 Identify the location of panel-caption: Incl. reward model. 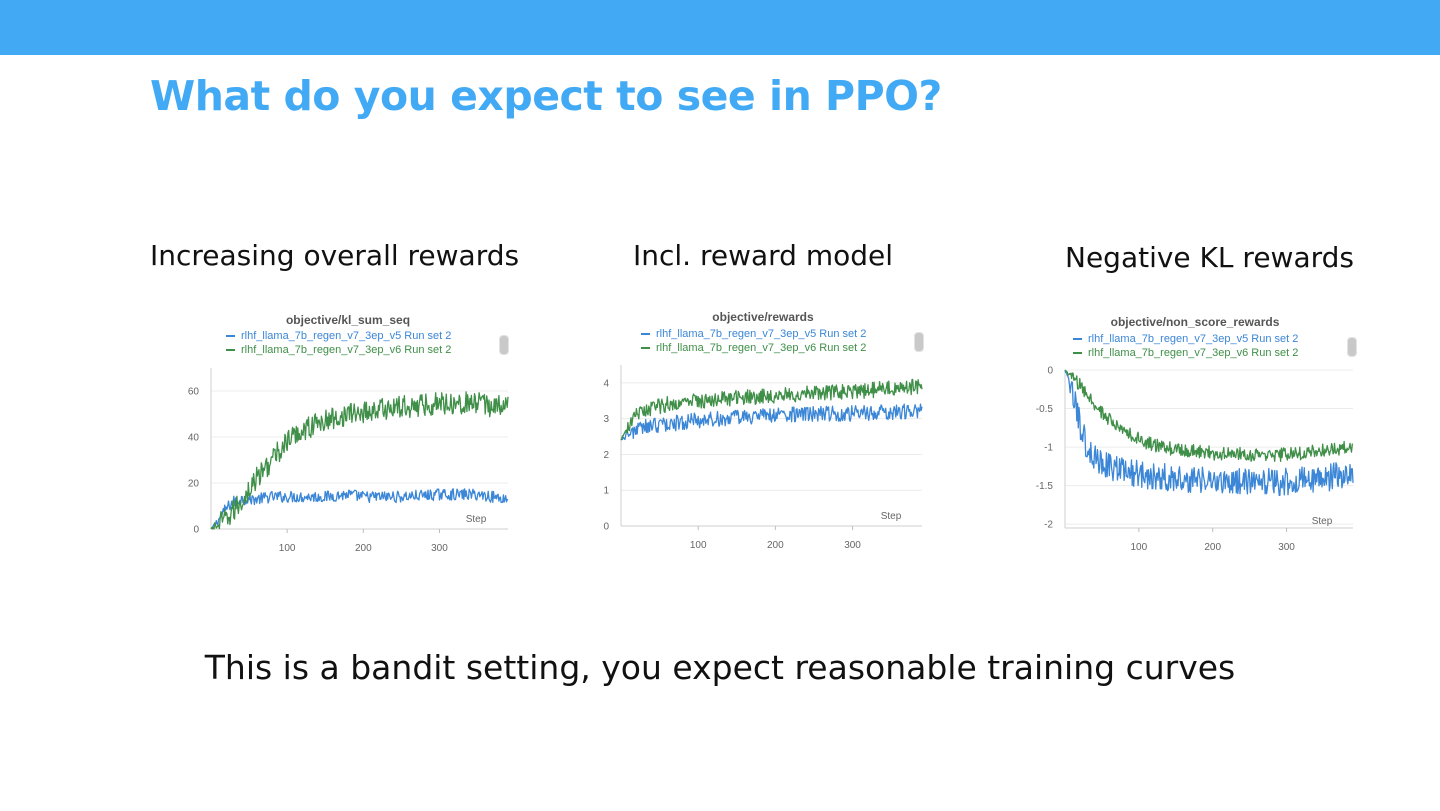
(763, 255).